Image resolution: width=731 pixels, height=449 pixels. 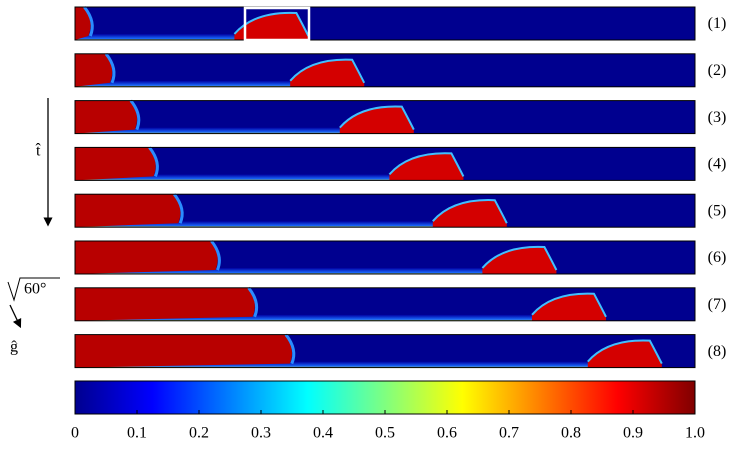 I want to click on x-tick-label: 0.1, so click(x=137, y=433).